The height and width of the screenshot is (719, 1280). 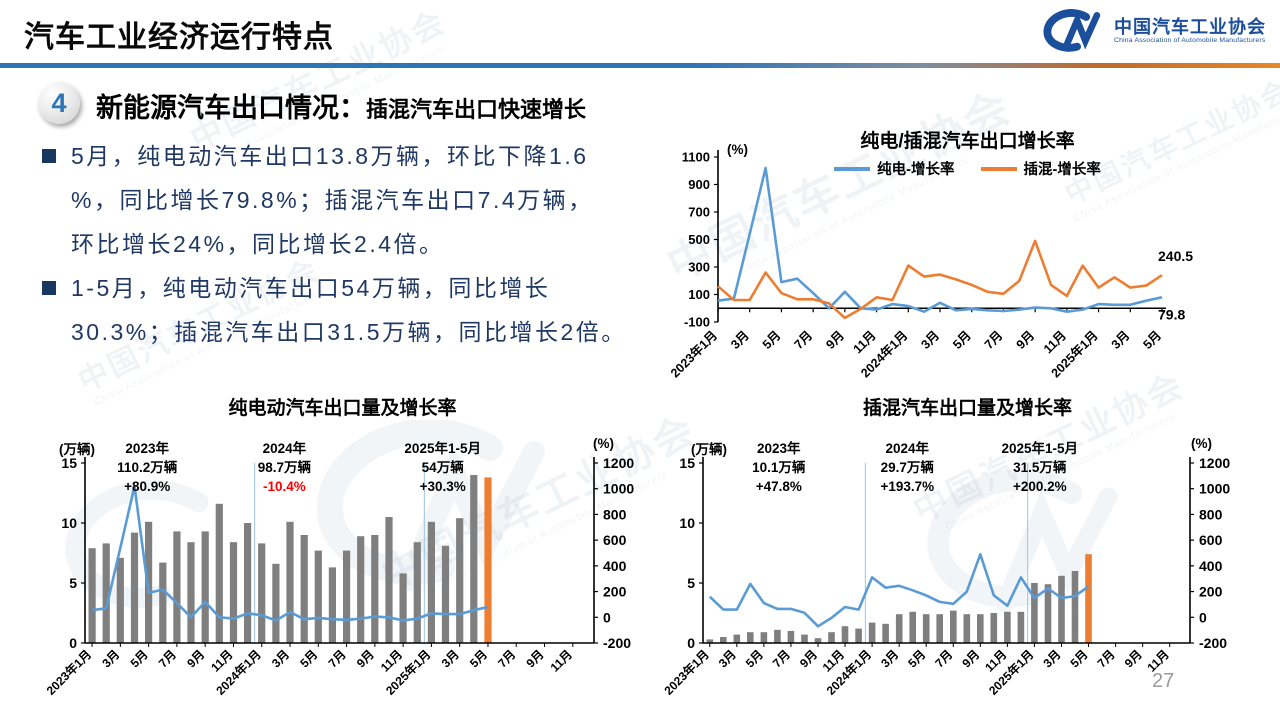 I want to click on page-number: 27, so click(x=1163, y=681).